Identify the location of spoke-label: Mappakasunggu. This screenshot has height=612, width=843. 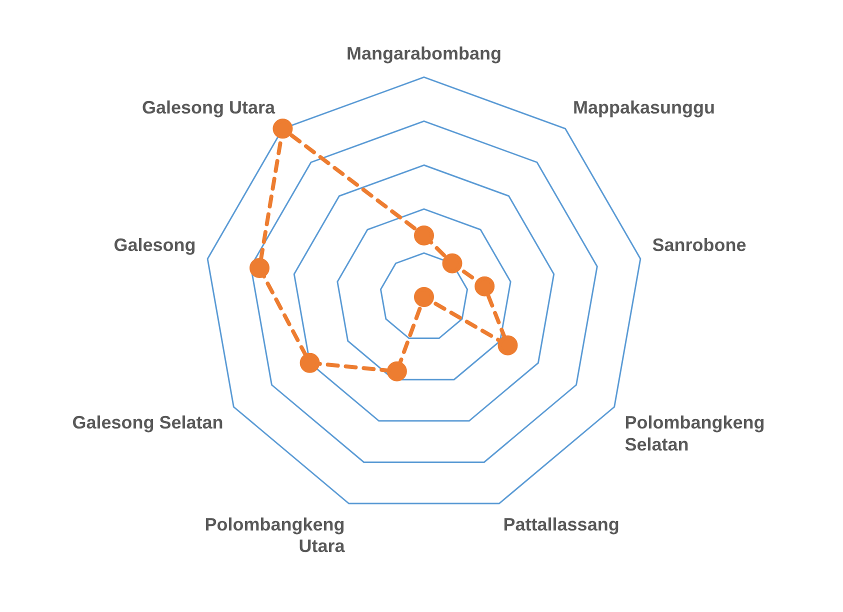
(643, 108).